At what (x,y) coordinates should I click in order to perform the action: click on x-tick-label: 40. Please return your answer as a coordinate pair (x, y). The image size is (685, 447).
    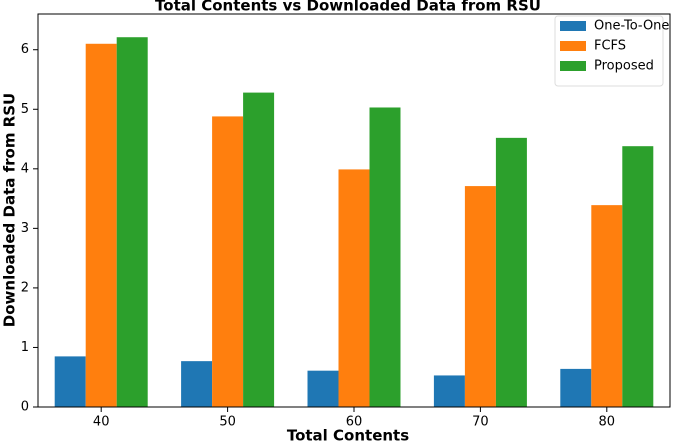
    Looking at the image, I should click on (101, 422).